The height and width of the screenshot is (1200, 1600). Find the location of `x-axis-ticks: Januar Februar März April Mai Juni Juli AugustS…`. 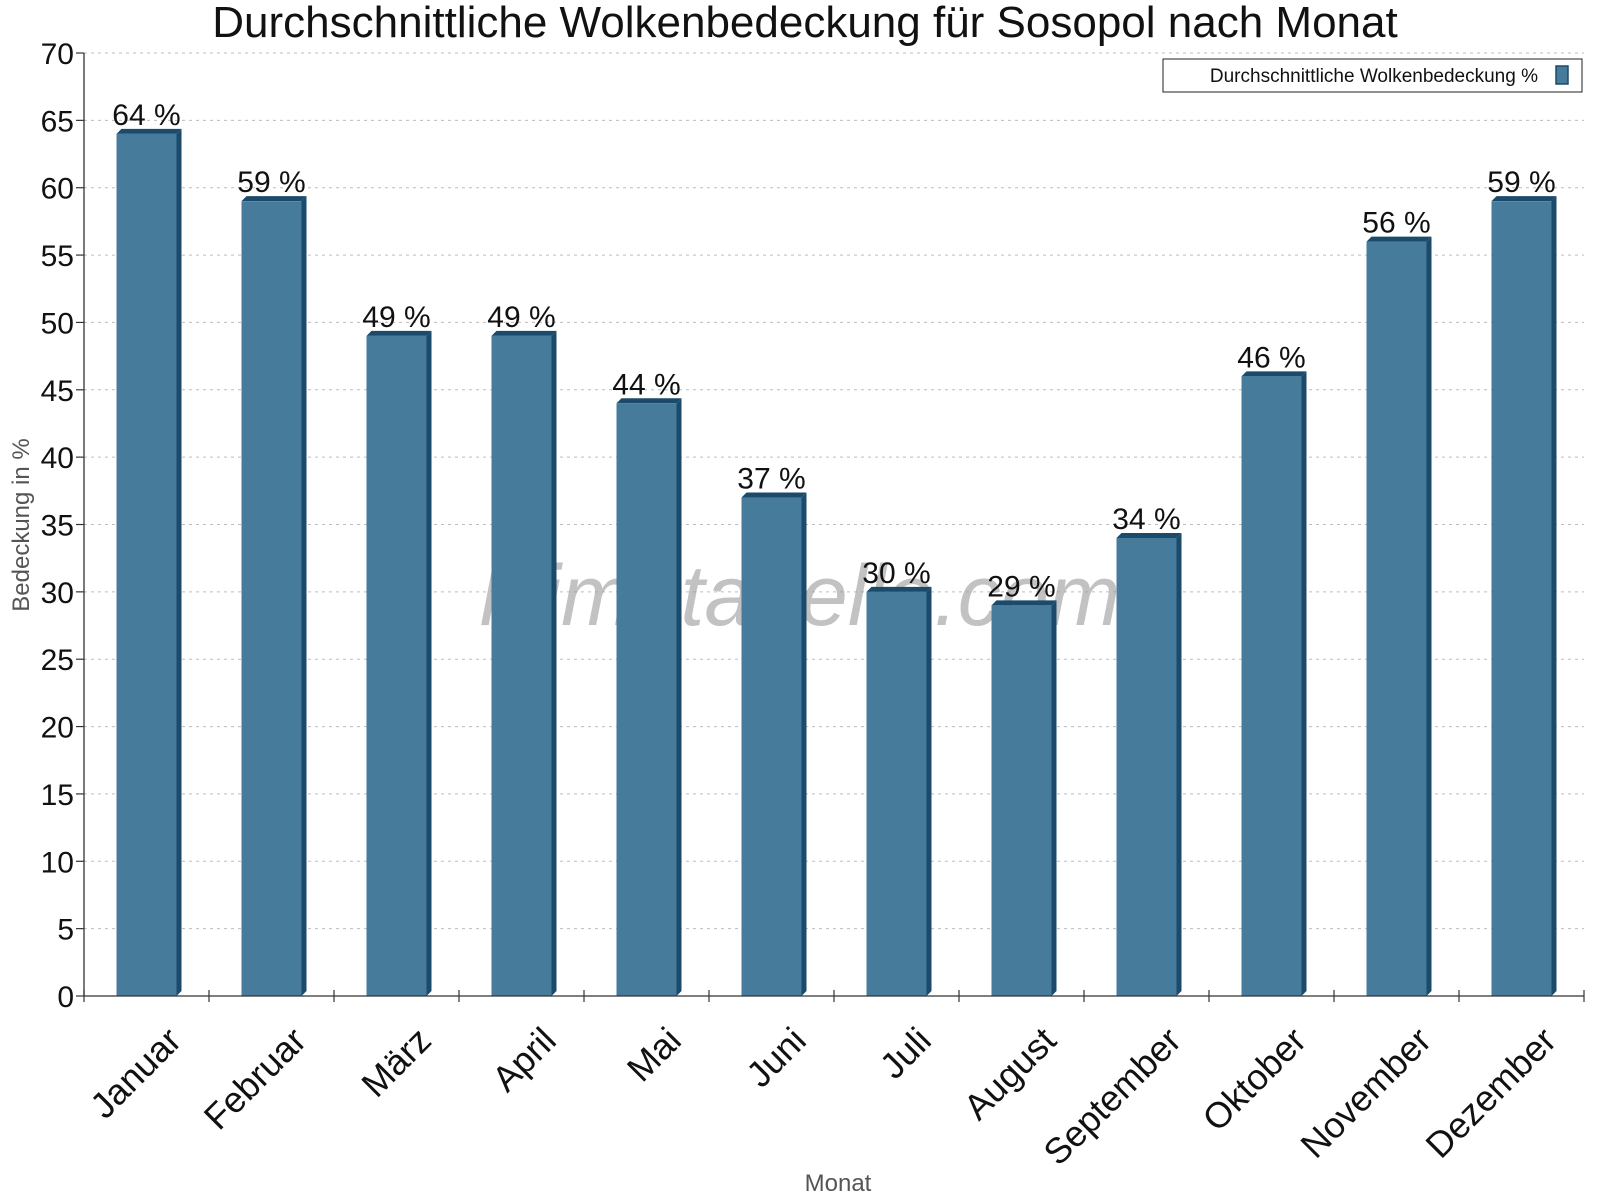

x-axis-ticks: Januar Februar März April Mai Juni Juli AugustS… is located at coordinates (823, 1096).